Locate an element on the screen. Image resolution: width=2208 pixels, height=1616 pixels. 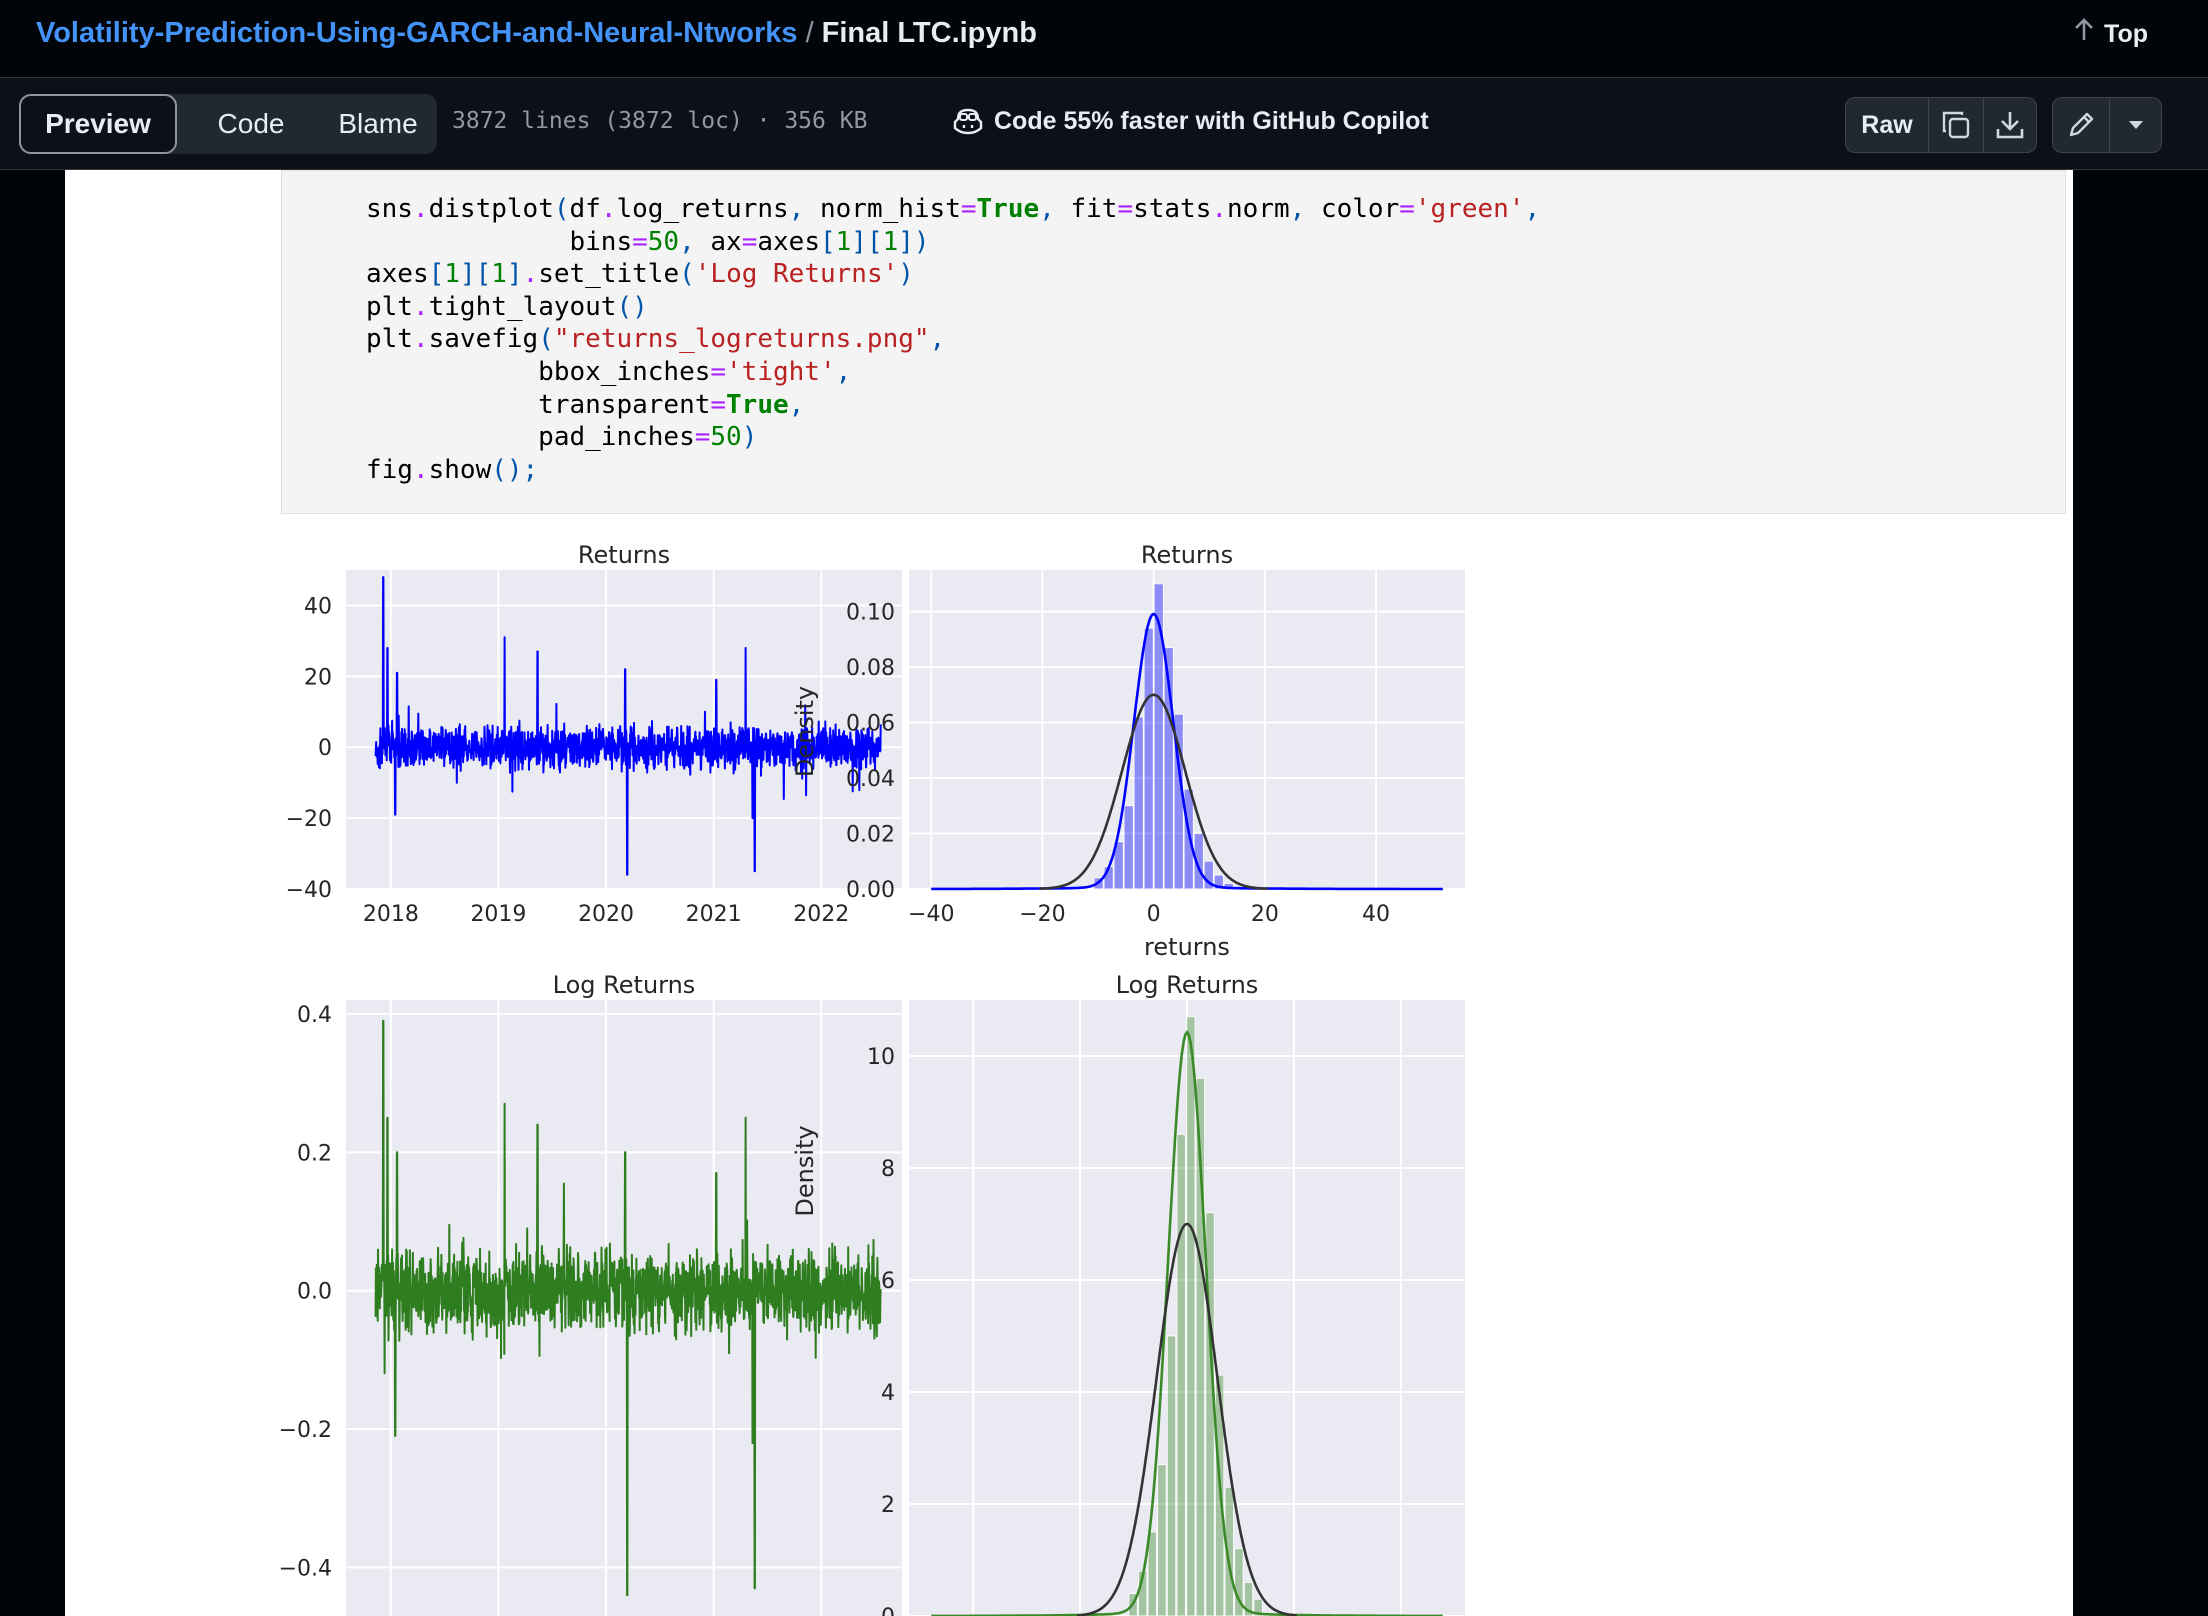
copilot-label: Code 55% faster with GitHub Copilot is located at coordinates (1211, 121).